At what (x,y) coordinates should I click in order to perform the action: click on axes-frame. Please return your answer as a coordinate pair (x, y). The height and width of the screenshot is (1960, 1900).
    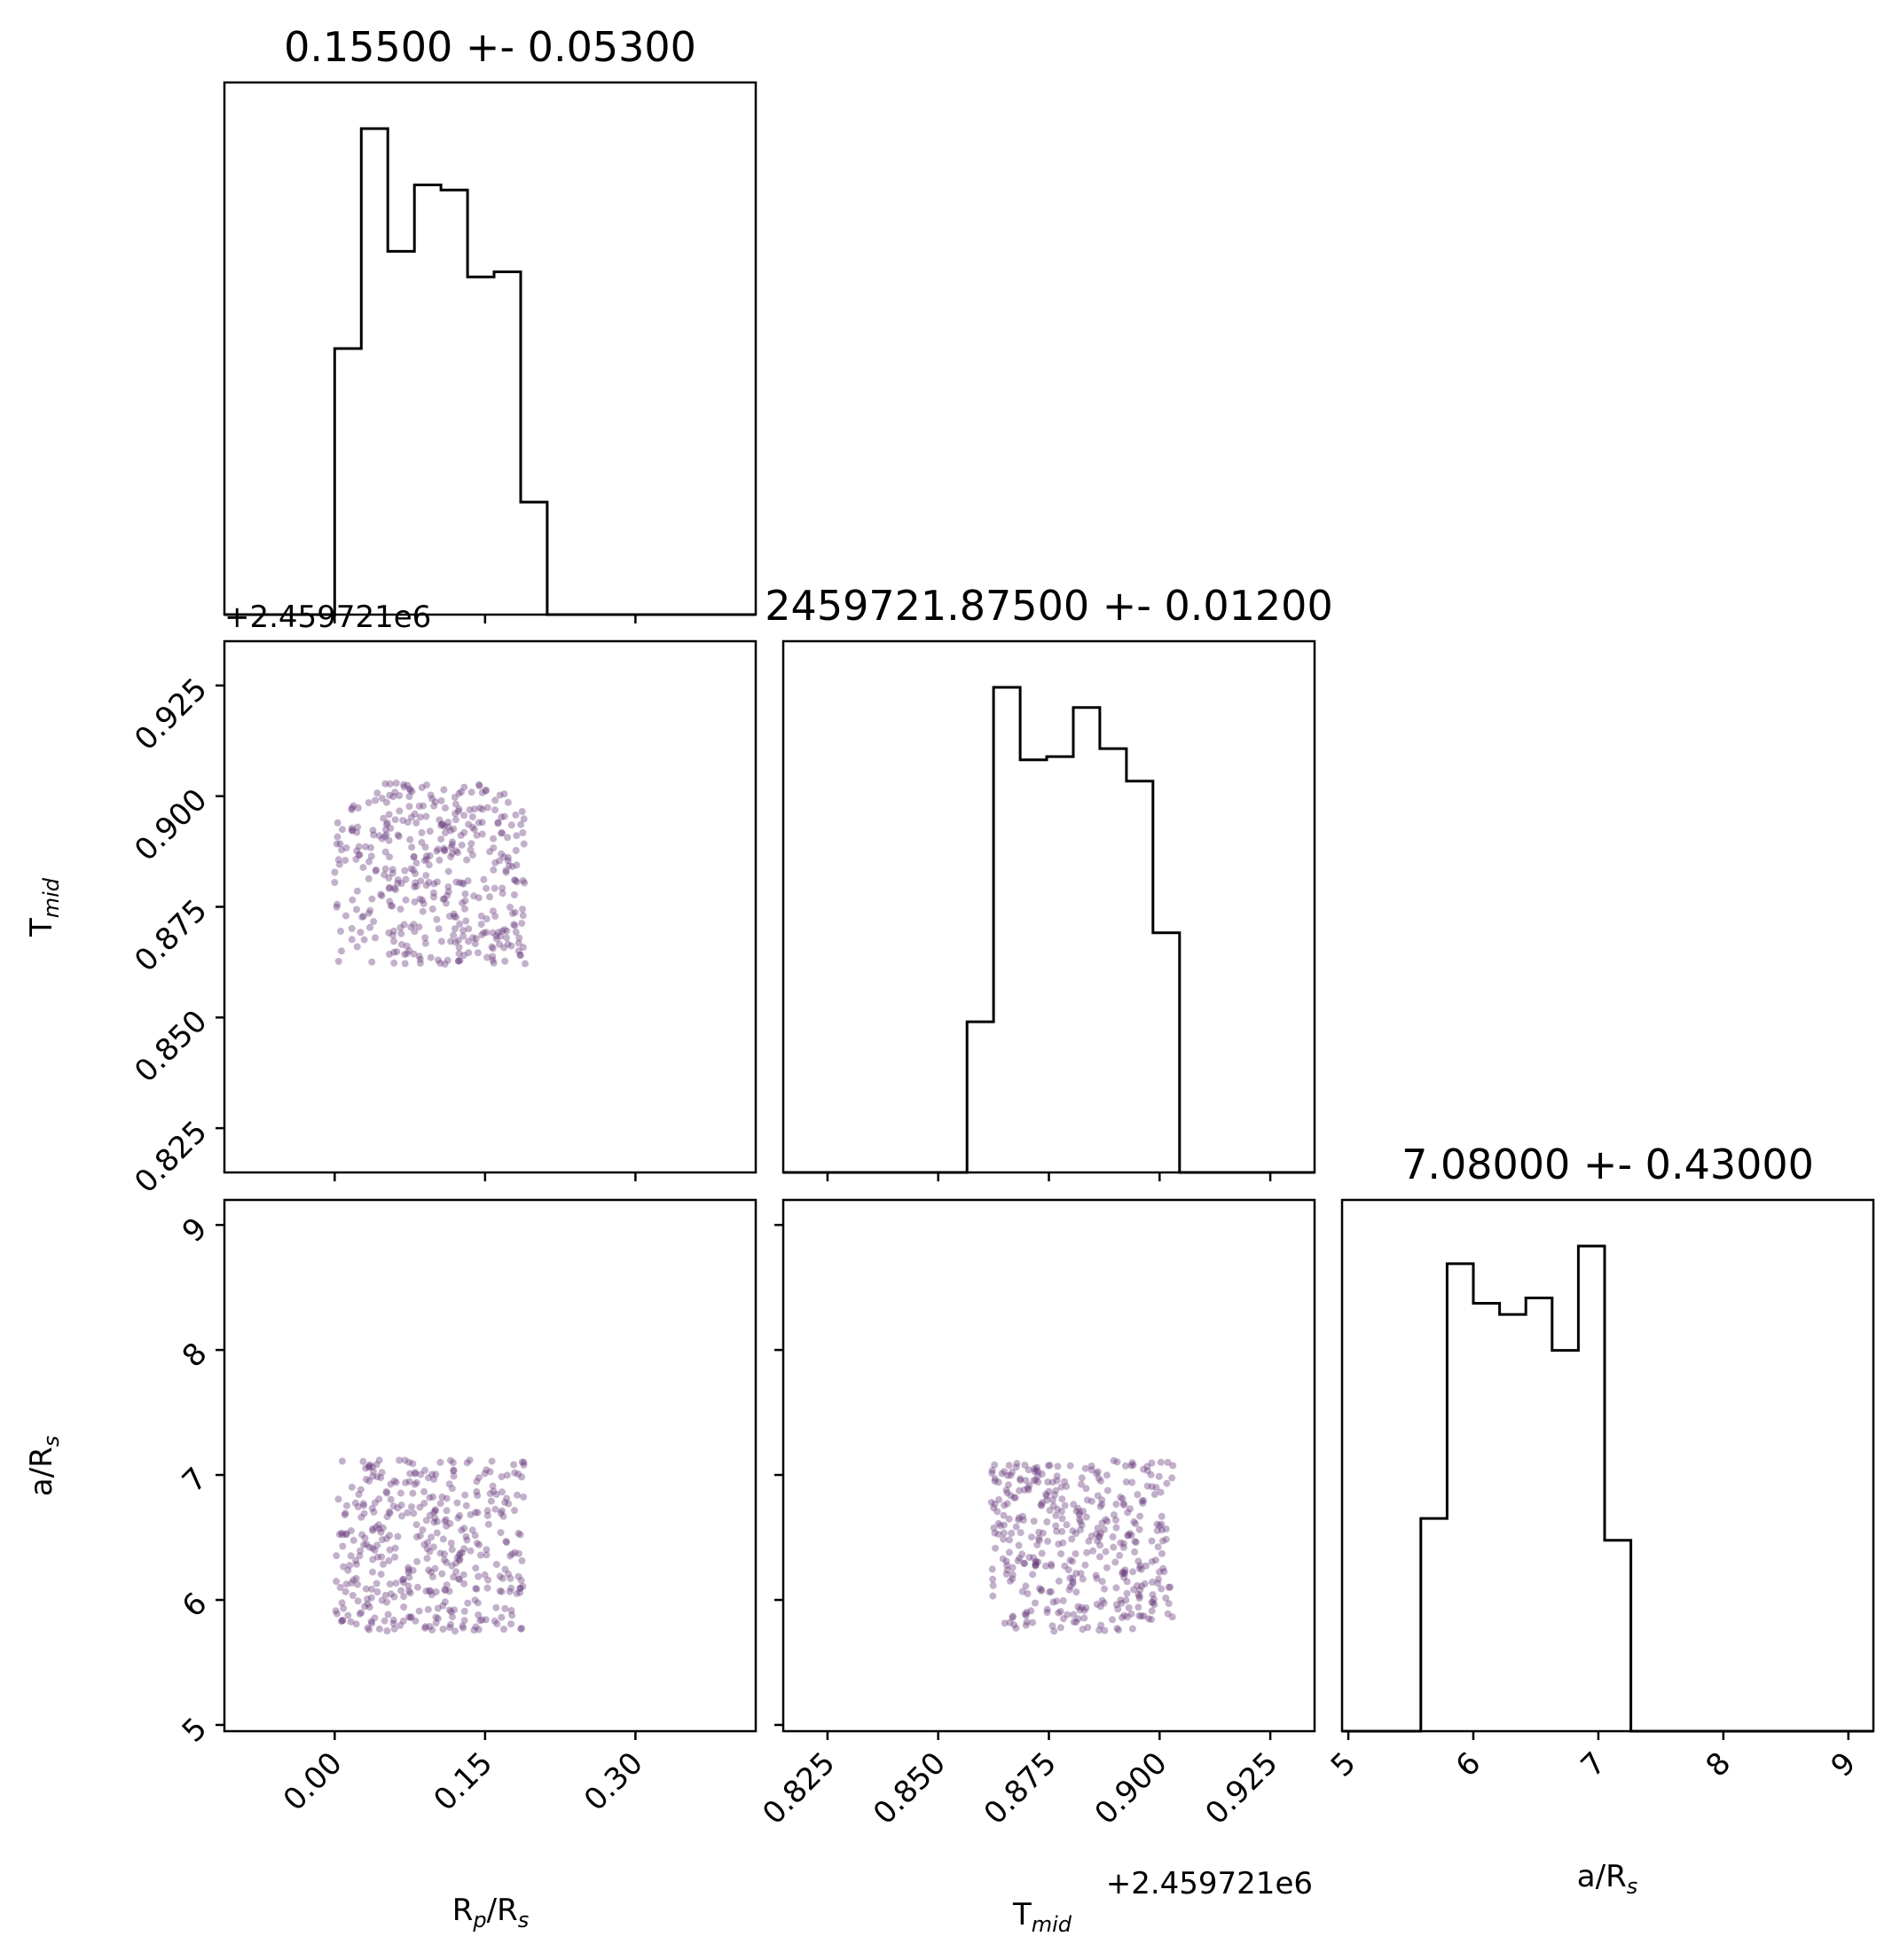
    Looking at the image, I should click on (1048, 907).